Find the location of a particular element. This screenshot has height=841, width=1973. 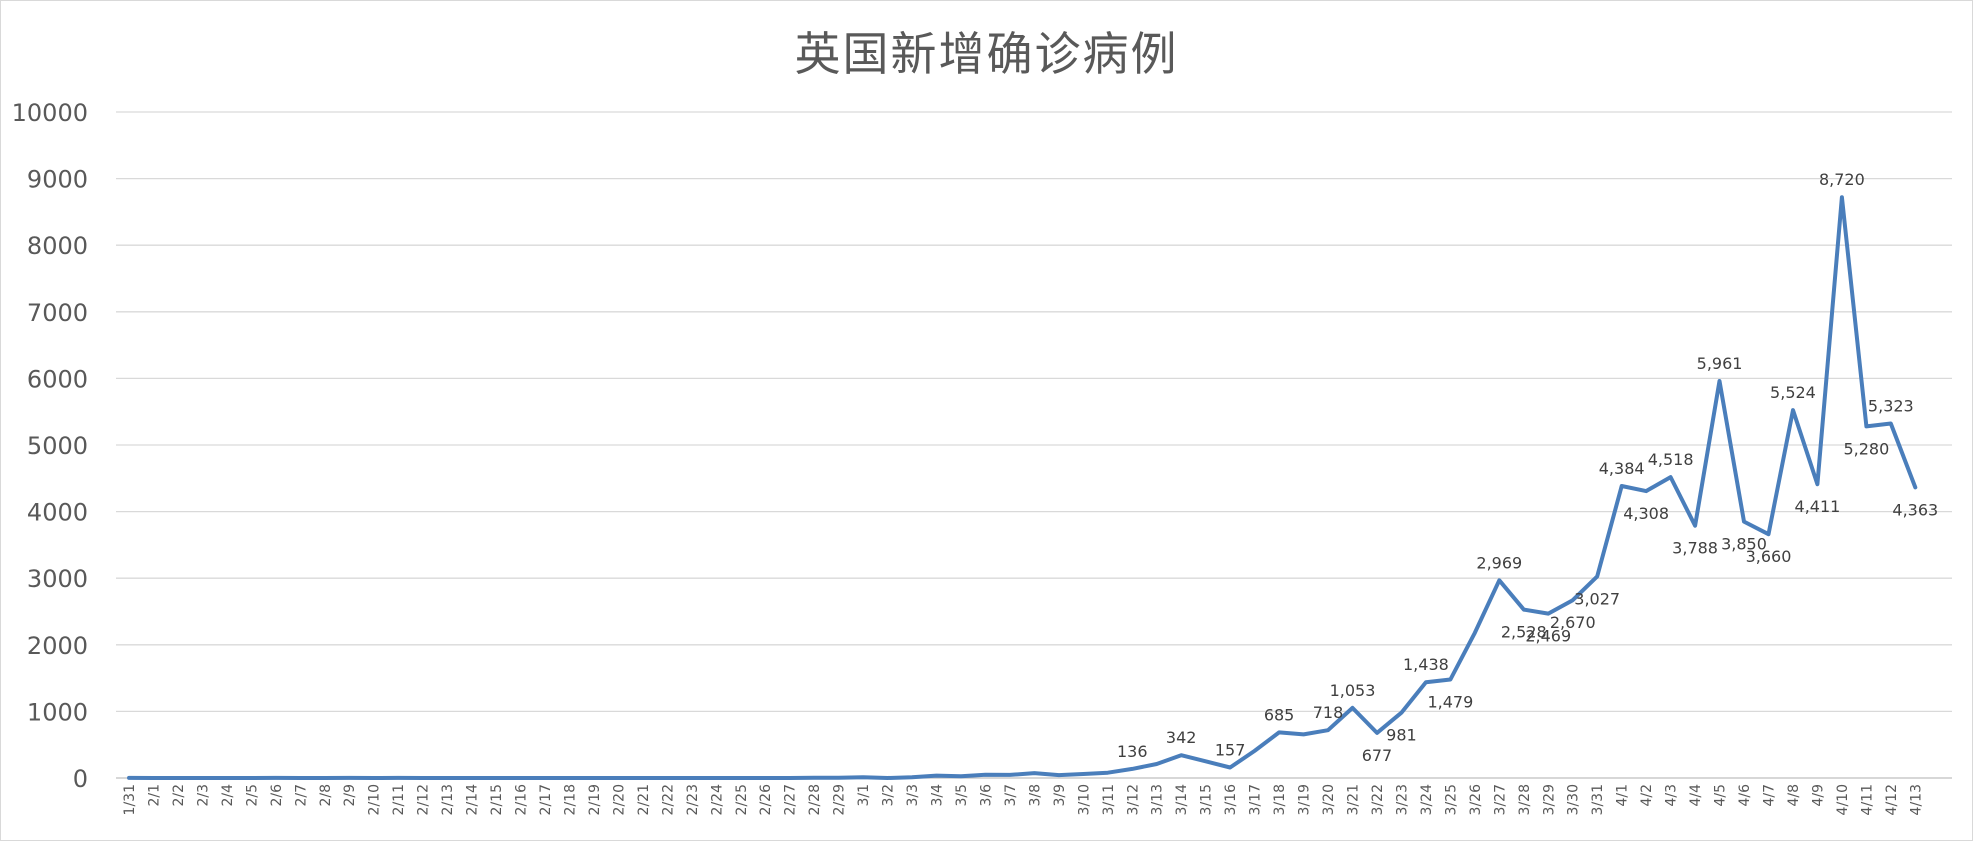

x-tick-label: 3/25 is located at coordinates (1451, 799).